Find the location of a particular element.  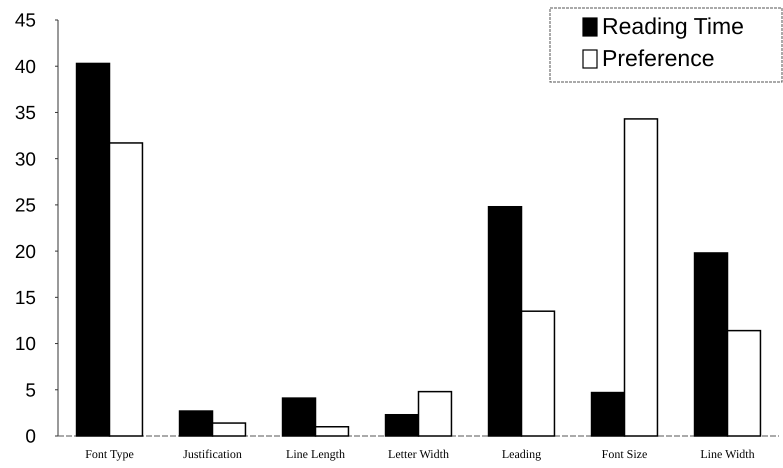

y-tick-label: 45 is located at coordinates (25, 21).